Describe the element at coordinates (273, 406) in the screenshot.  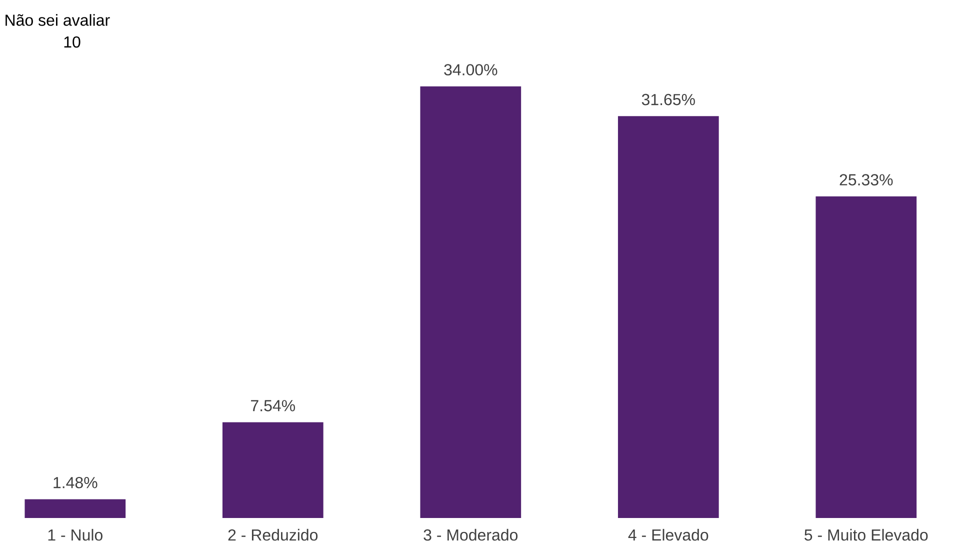
I see `data-label: 7.54%` at that location.